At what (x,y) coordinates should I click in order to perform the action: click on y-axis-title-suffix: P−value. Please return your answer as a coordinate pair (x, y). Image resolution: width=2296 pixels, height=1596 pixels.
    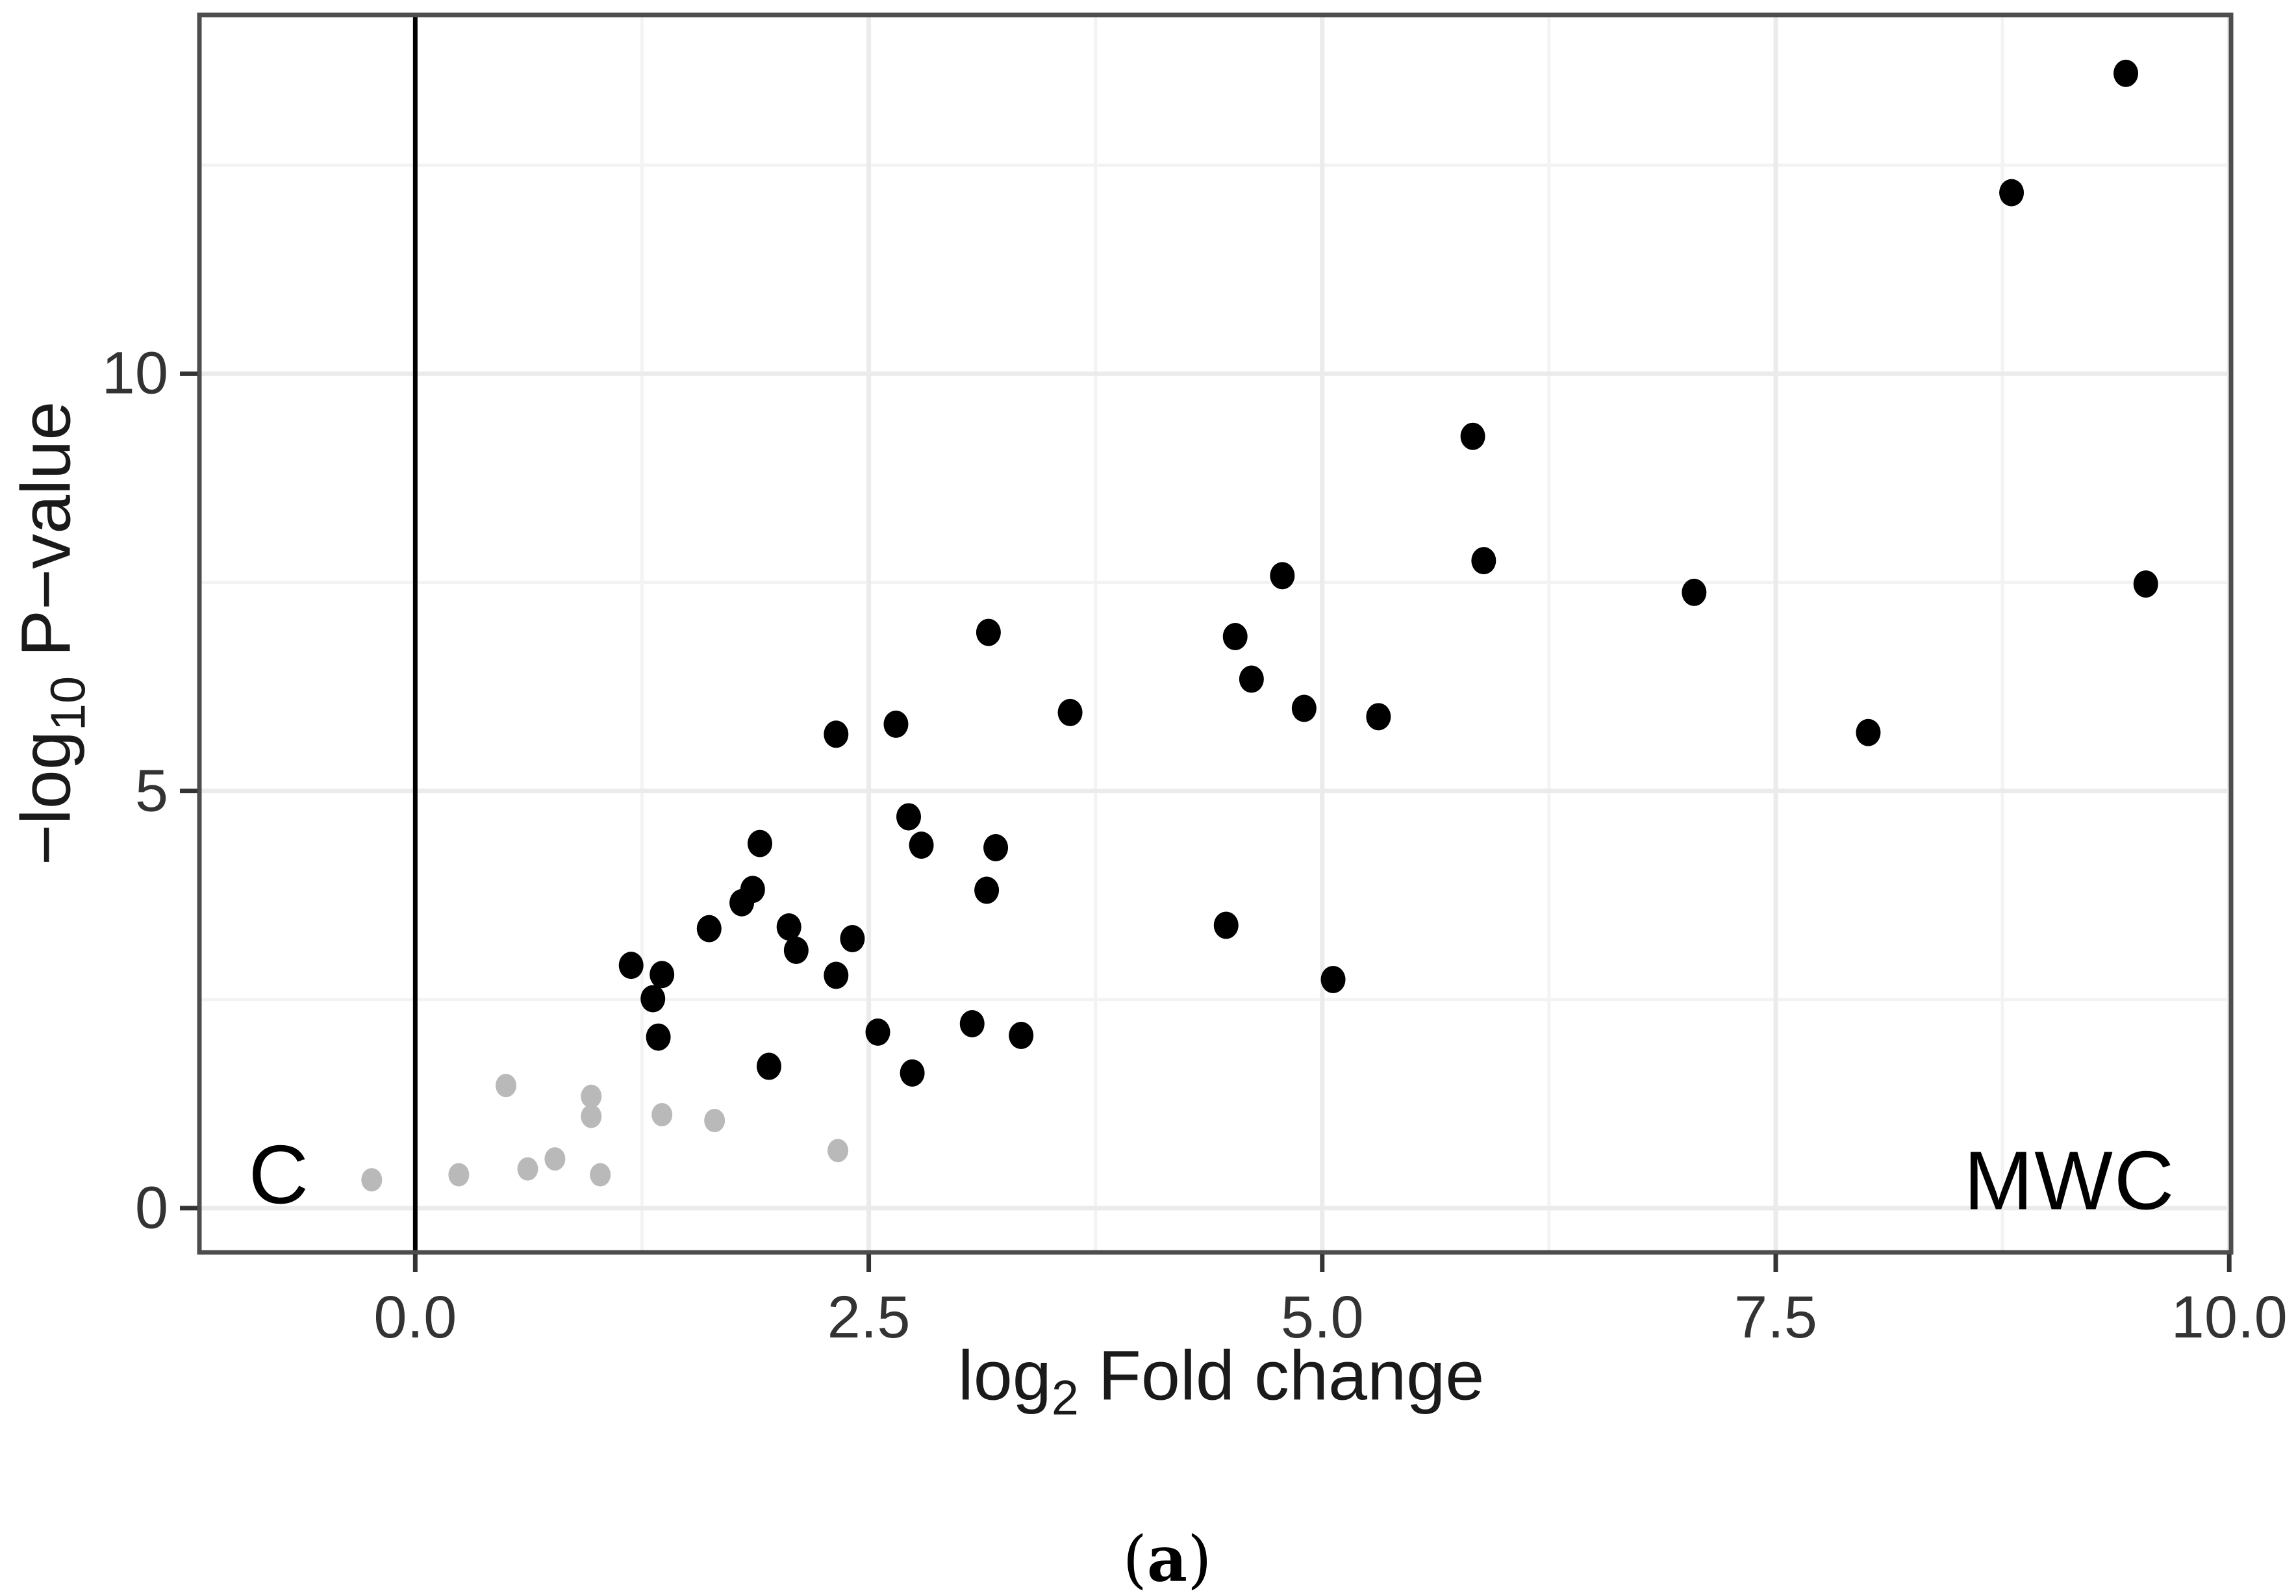
    Looking at the image, I should click on (45, 539).